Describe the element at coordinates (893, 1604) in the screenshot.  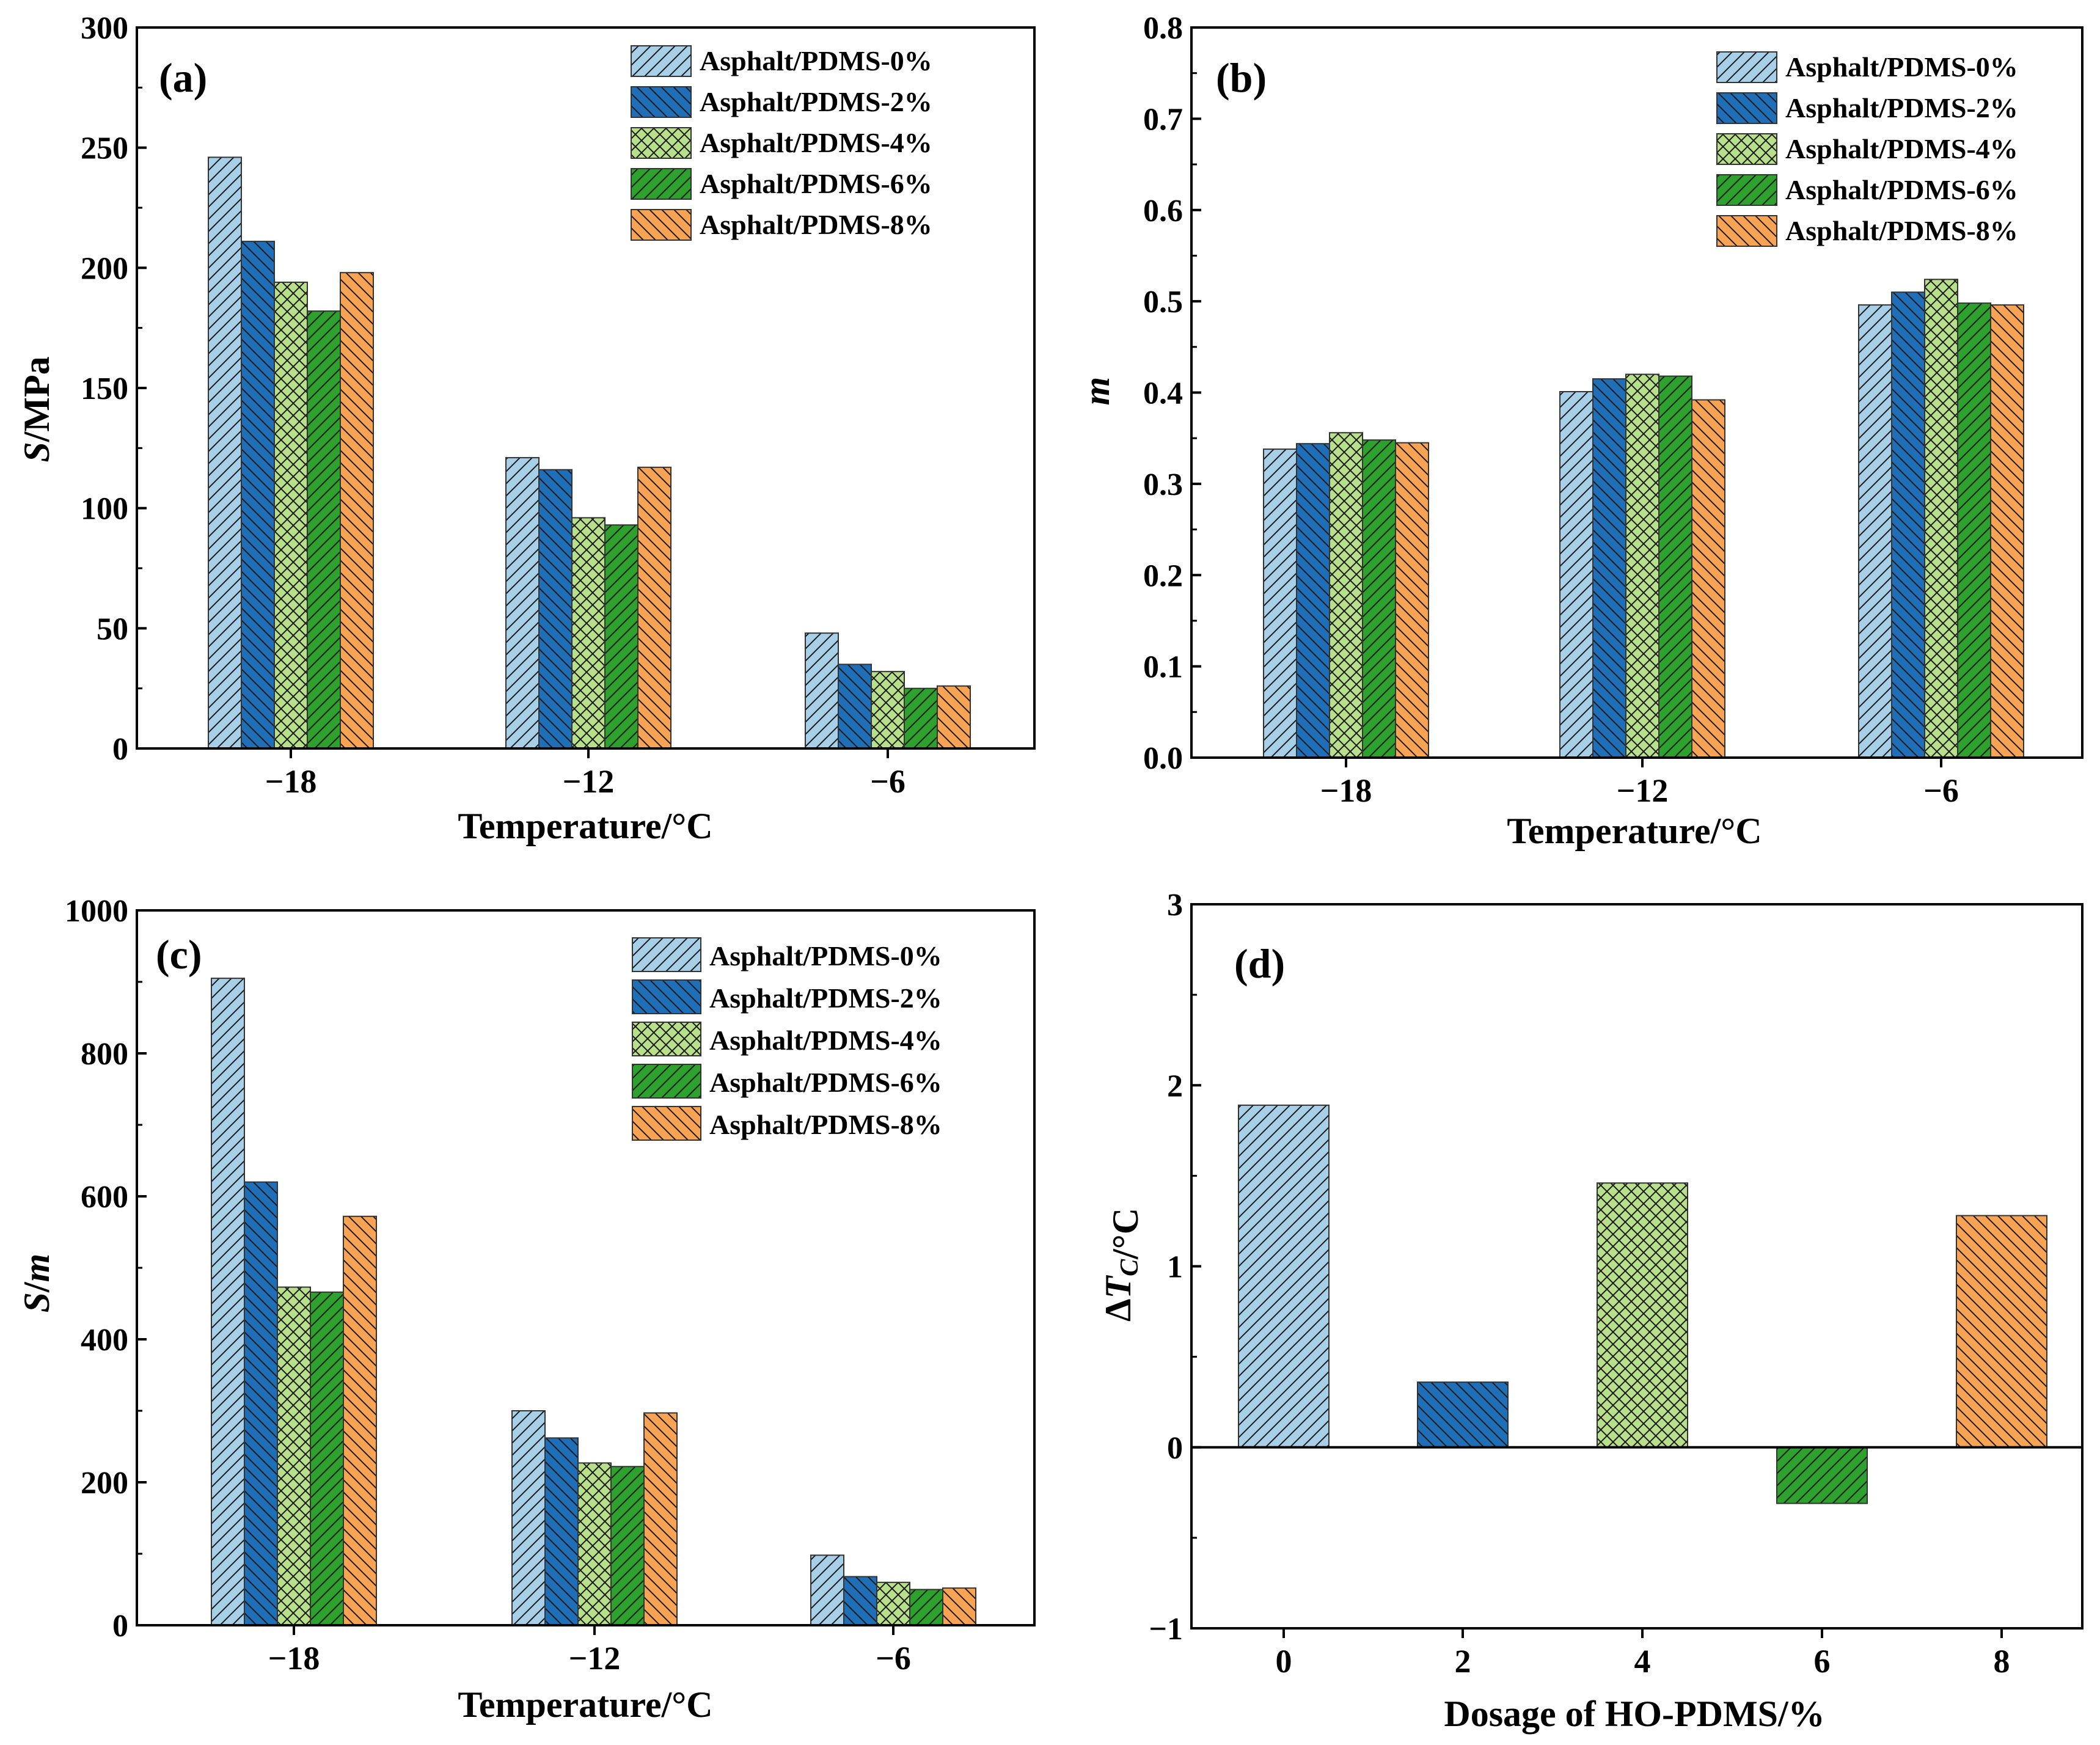
I see `panel-c-bar-s2-c2` at that location.